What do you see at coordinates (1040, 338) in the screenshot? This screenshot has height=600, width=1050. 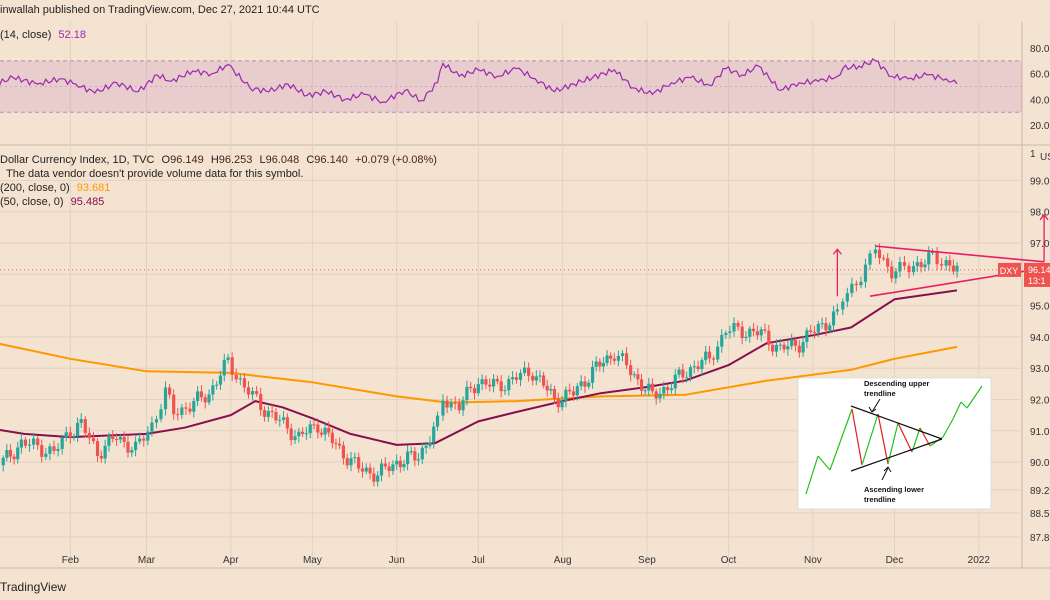 I see `price-axis-tick: 94.00` at bounding box center [1040, 338].